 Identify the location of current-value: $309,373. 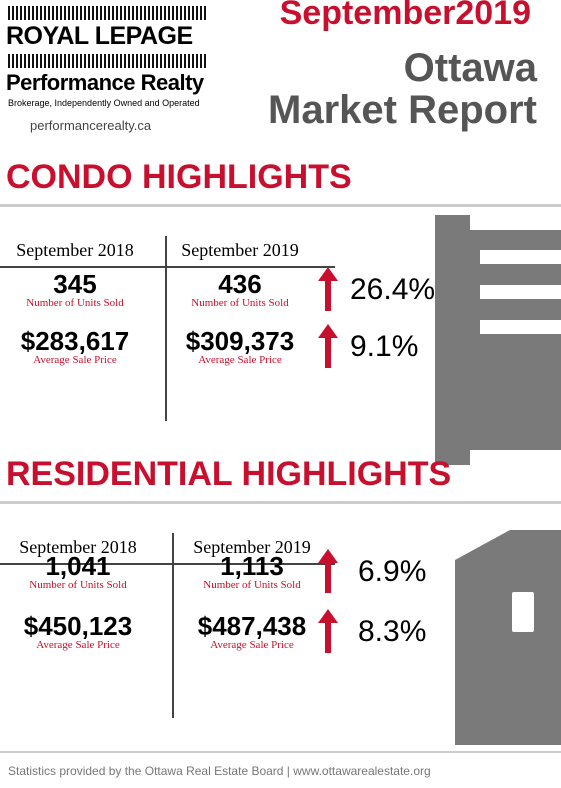
(240, 341).